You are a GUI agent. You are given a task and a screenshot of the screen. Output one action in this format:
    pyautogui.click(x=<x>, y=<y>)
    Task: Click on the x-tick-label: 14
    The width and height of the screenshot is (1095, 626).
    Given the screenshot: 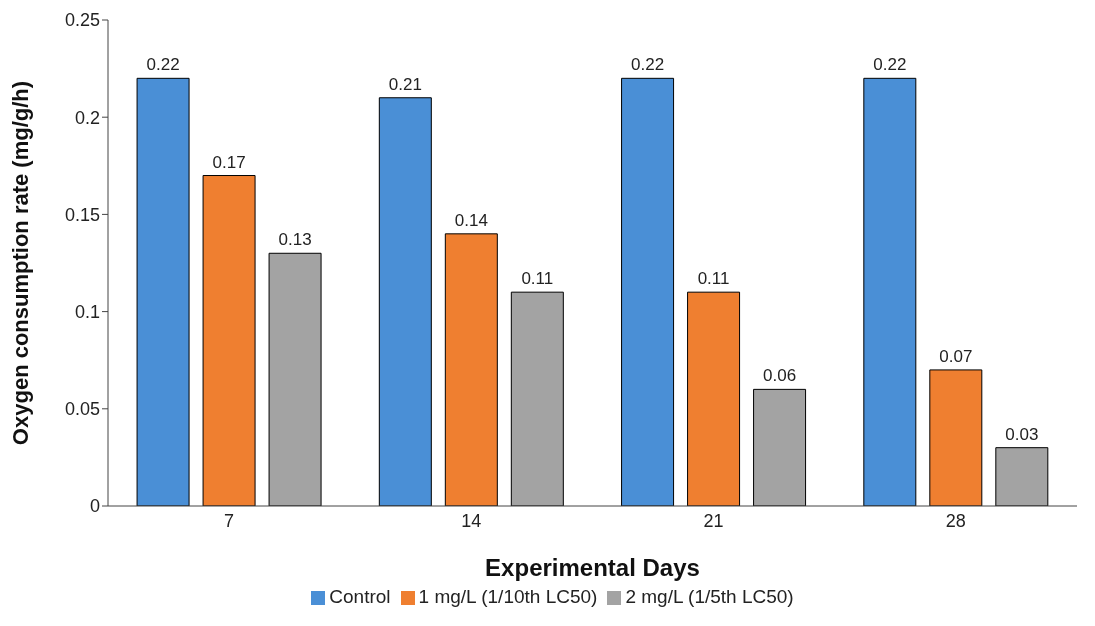 What is the action you would take?
    pyautogui.click(x=471, y=520)
    